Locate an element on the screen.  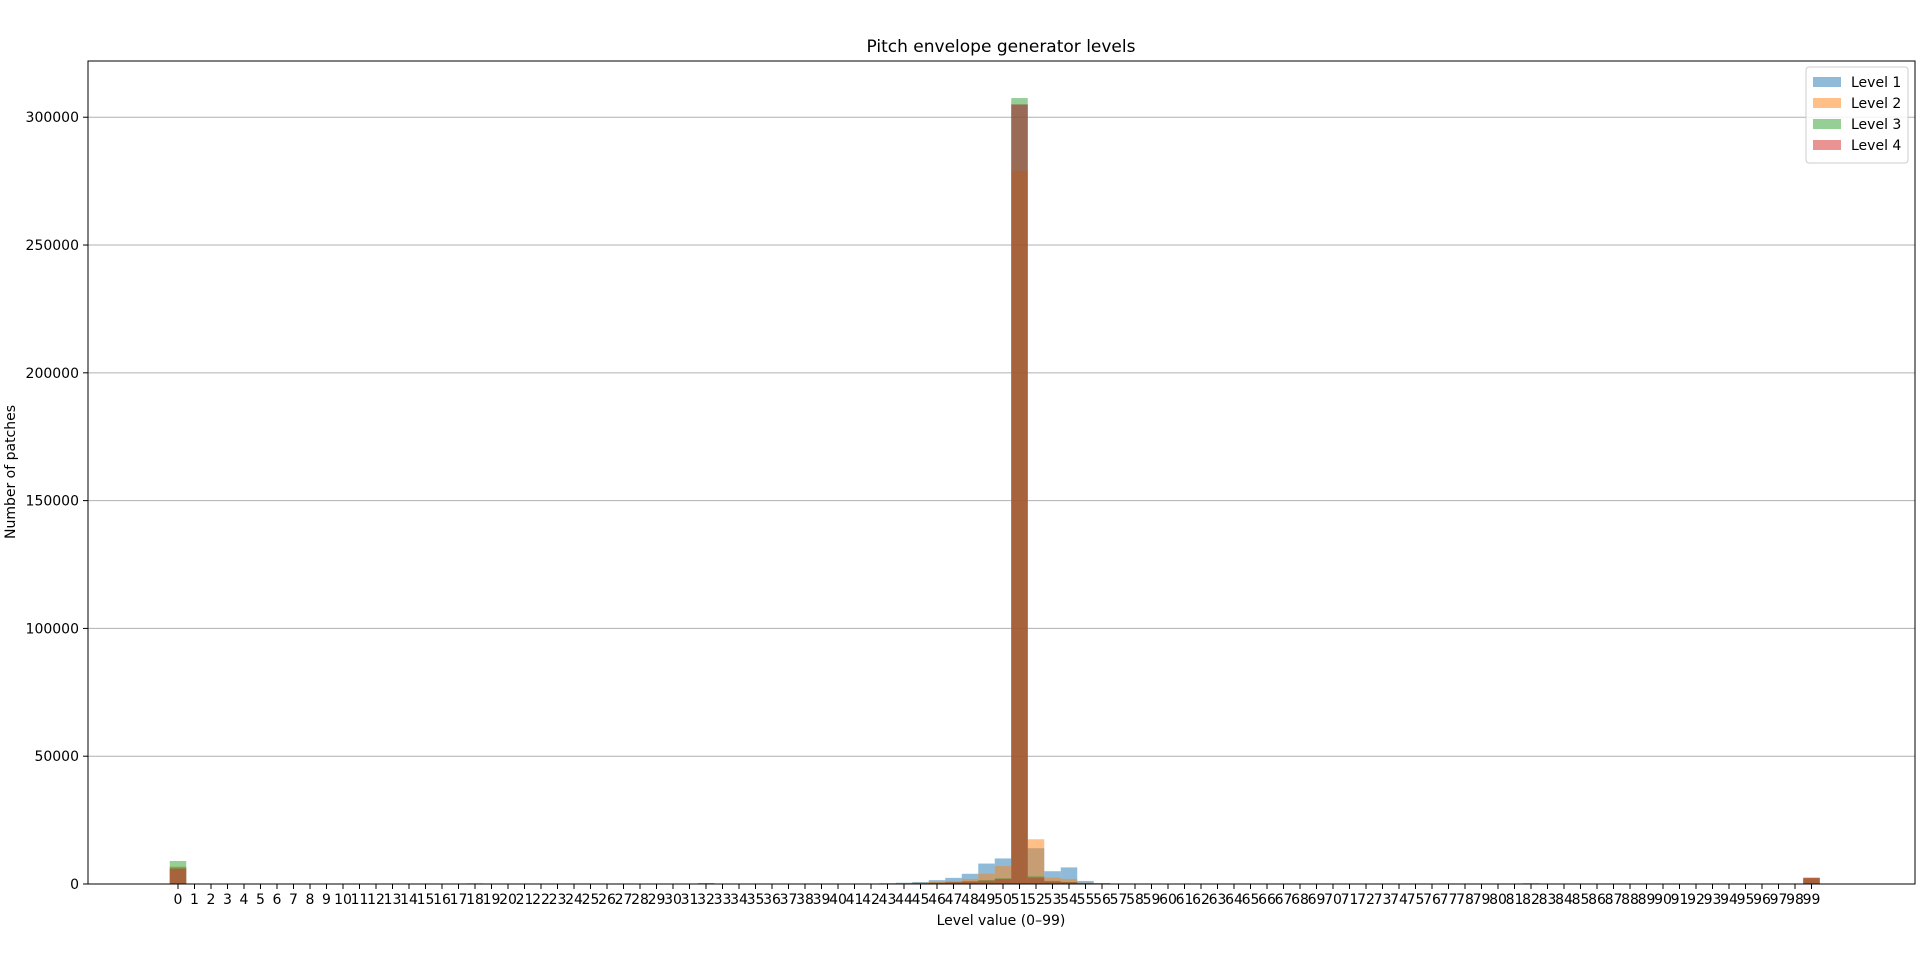
x-tick-label: 82 is located at coordinates (1531, 900).